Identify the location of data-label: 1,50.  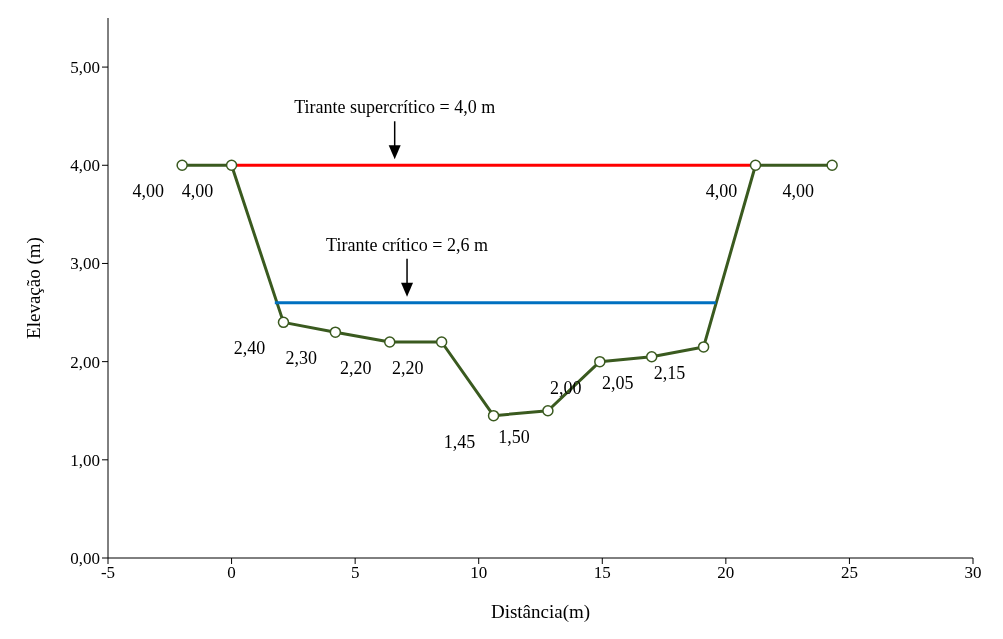
(514, 436).